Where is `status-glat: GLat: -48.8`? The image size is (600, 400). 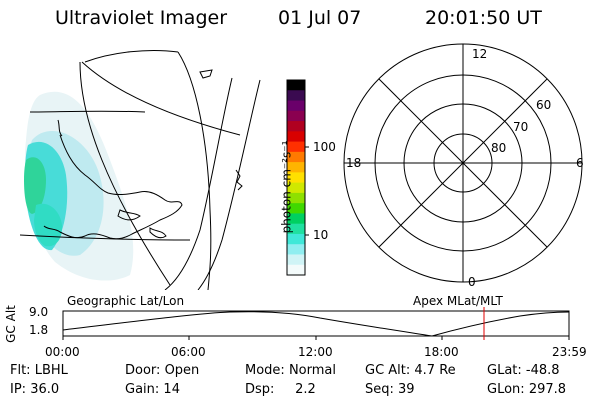 status-glat: GLat: -48.8 is located at coordinates (523, 370).